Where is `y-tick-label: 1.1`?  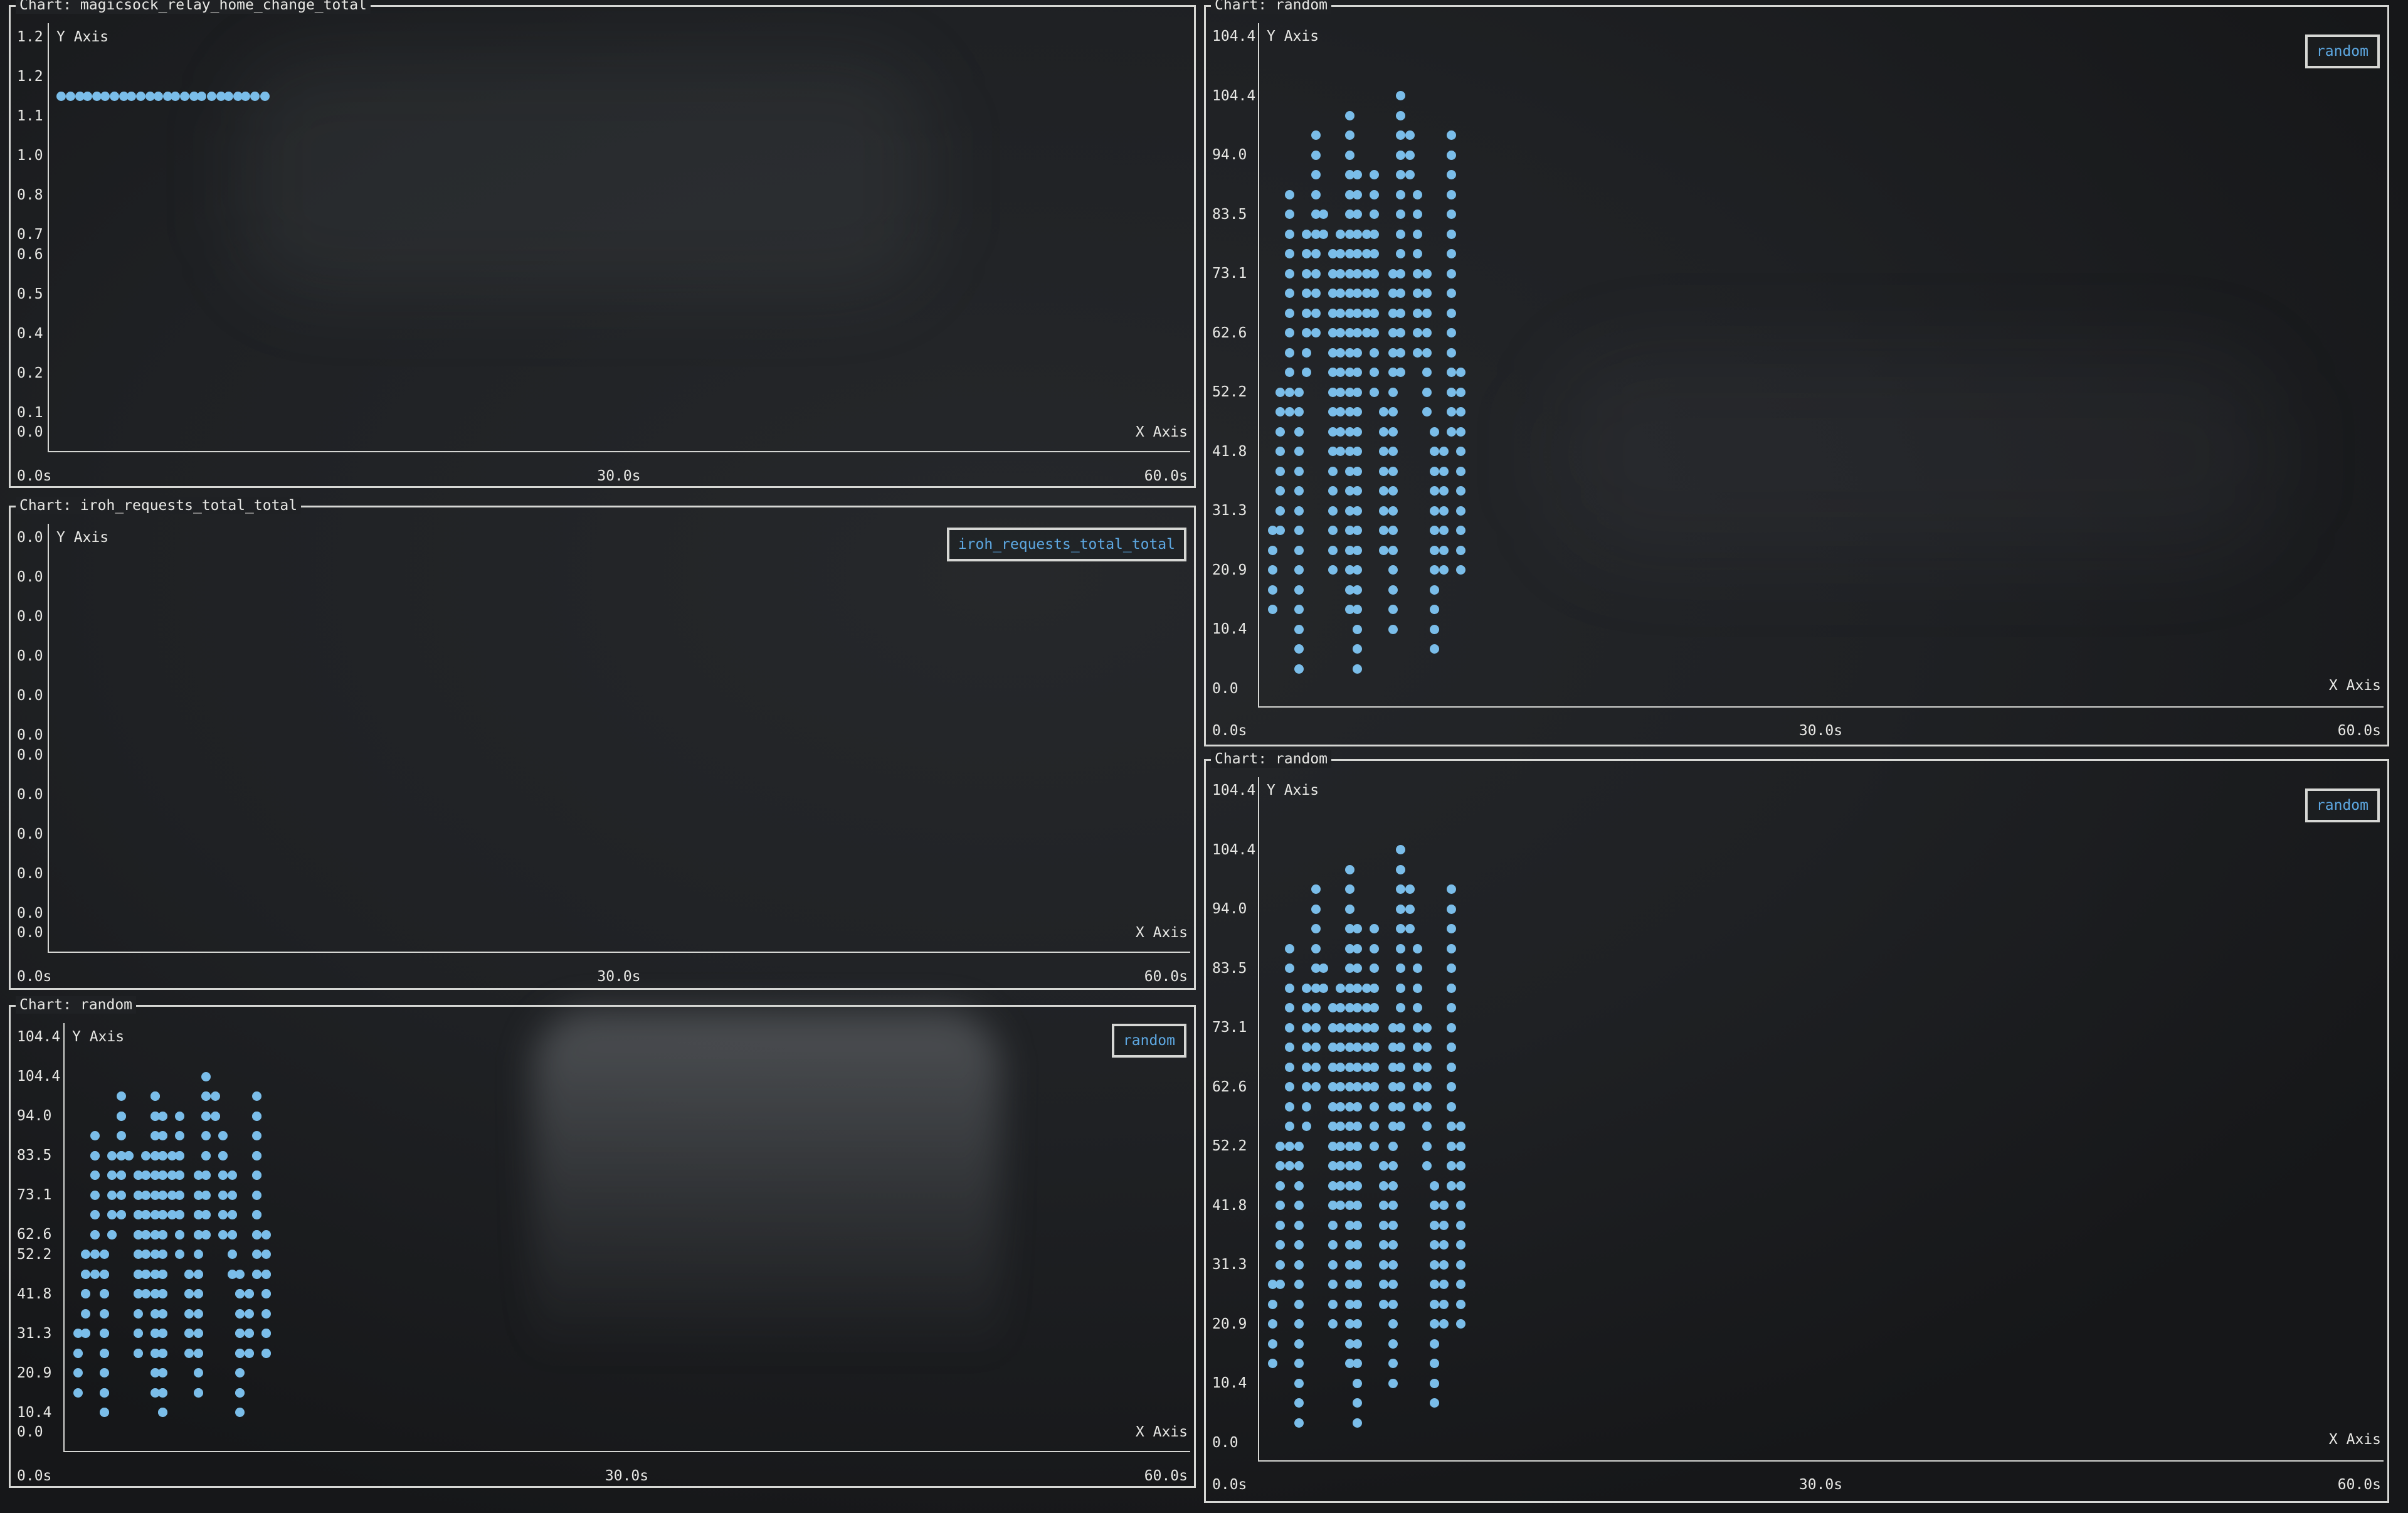 y-tick-label: 1.1 is located at coordinates (30, 116).